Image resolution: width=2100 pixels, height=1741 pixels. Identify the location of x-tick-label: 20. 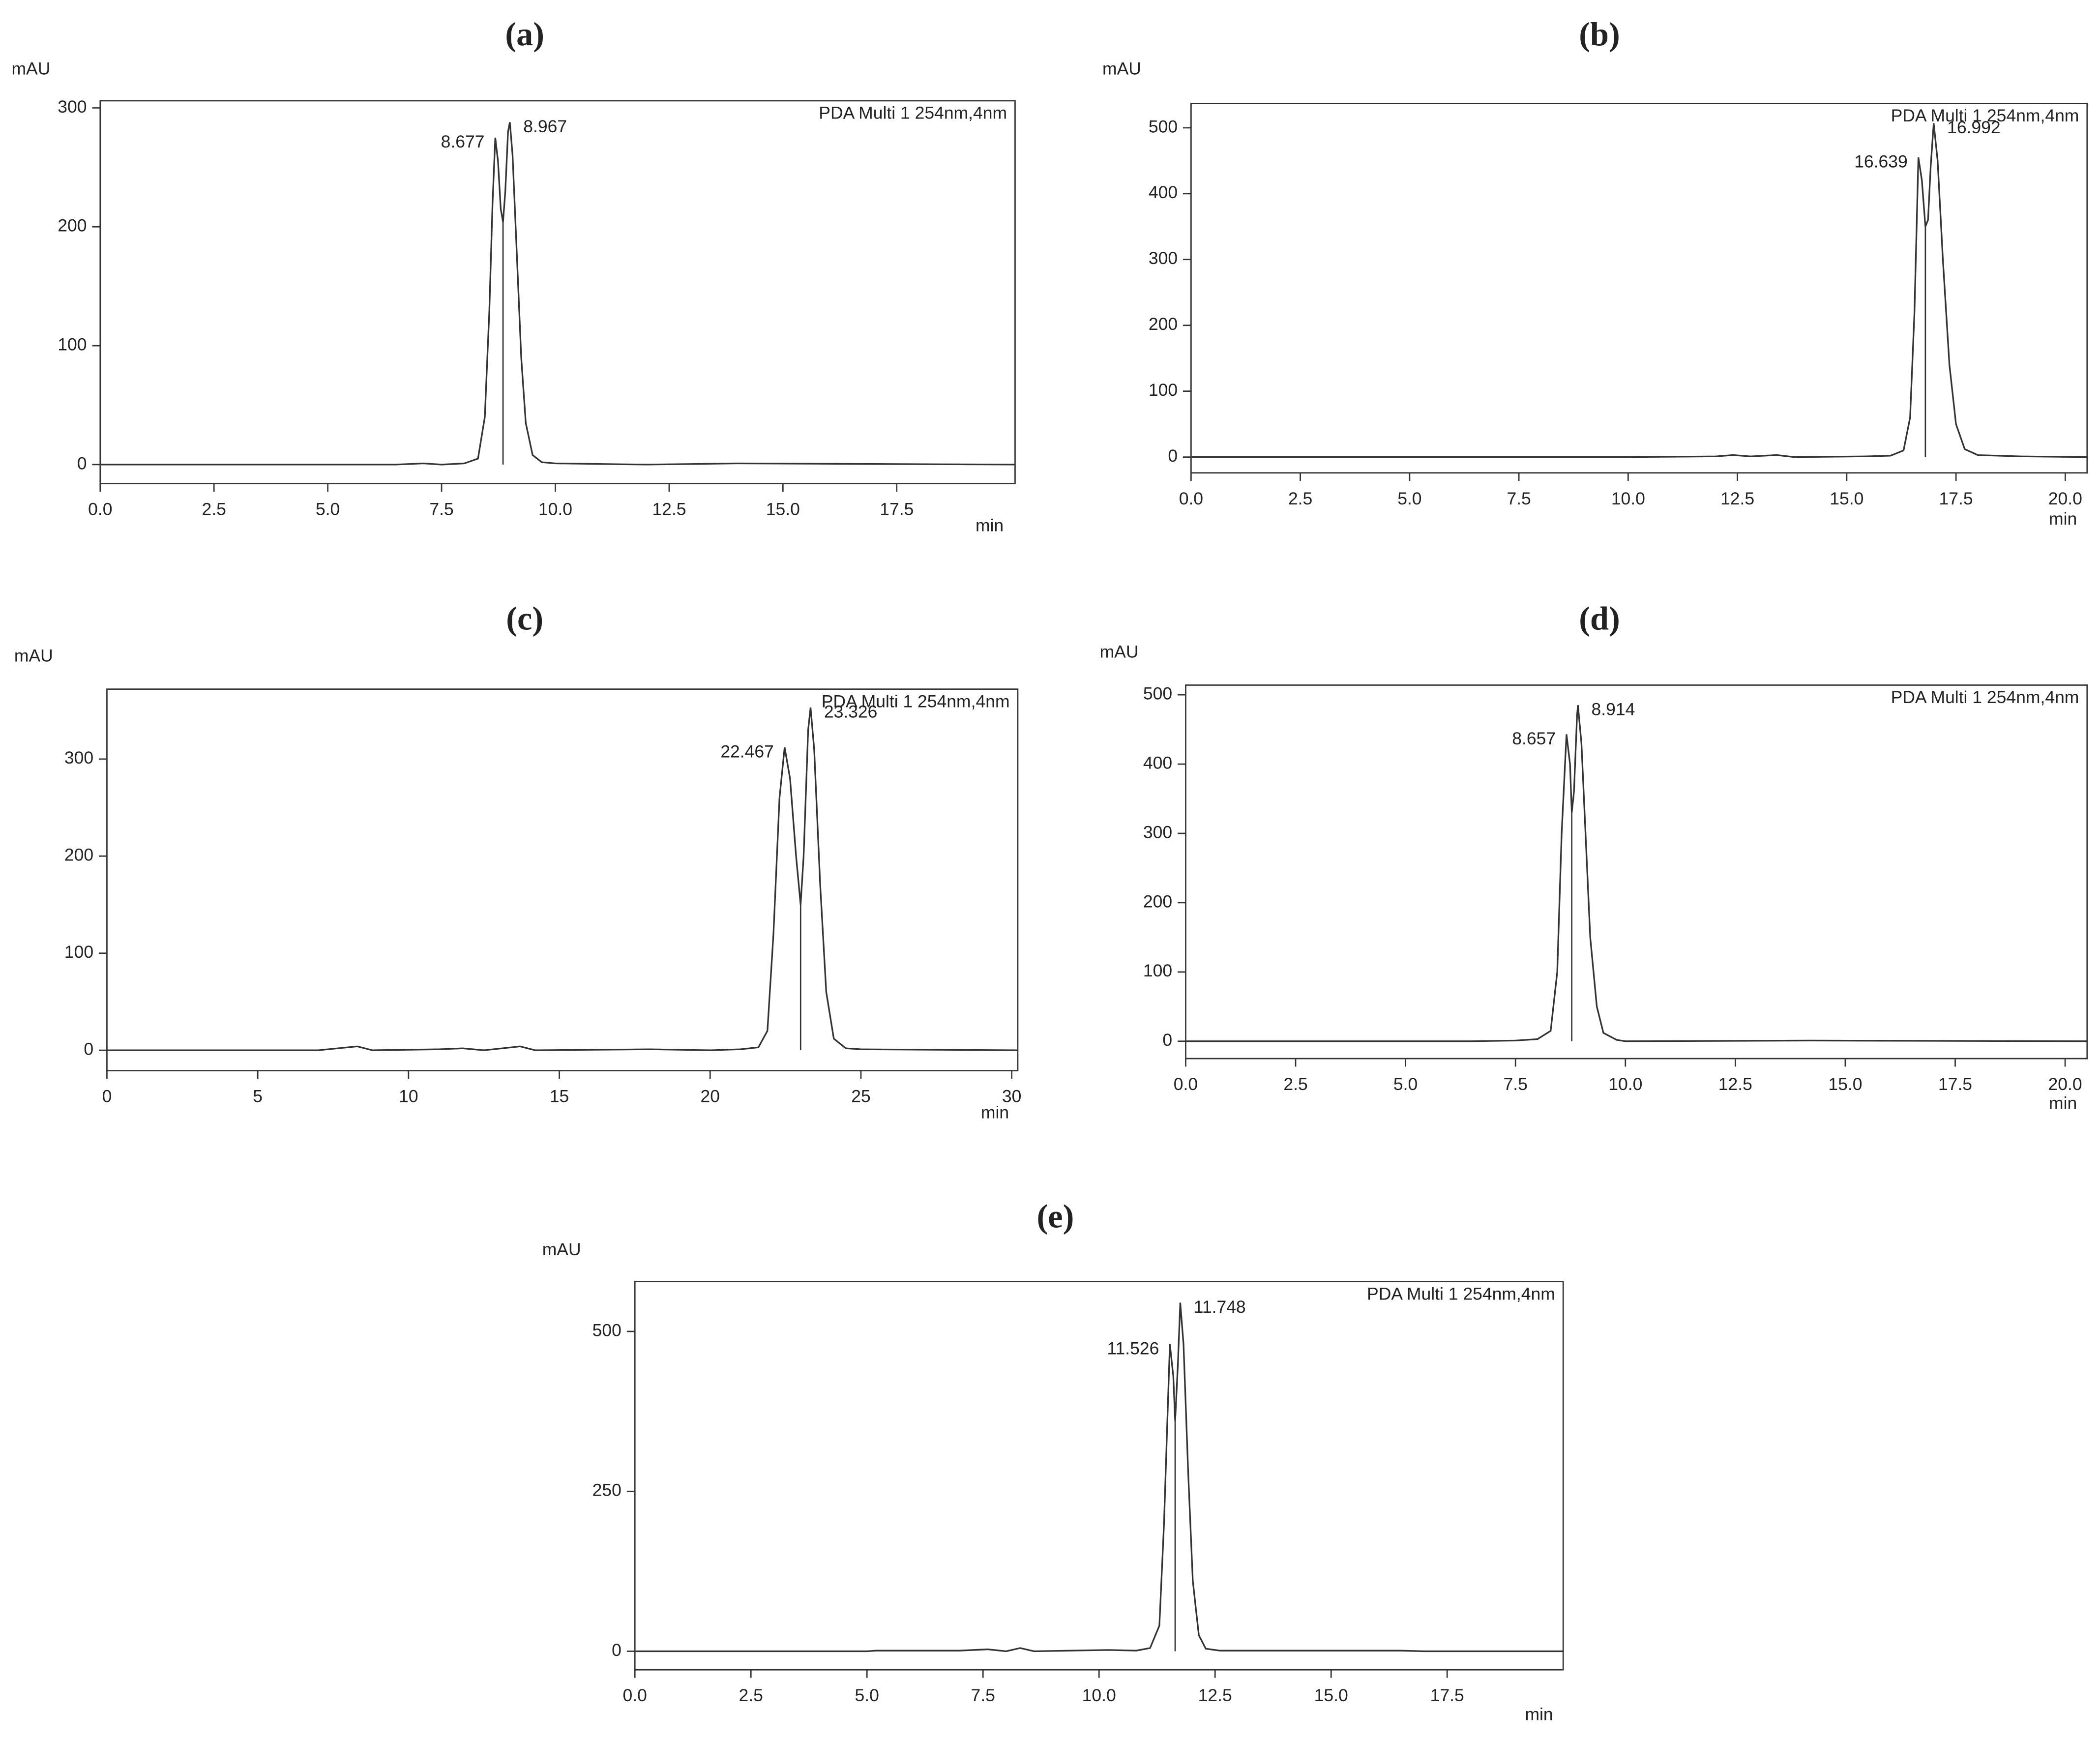
(711, 1097).